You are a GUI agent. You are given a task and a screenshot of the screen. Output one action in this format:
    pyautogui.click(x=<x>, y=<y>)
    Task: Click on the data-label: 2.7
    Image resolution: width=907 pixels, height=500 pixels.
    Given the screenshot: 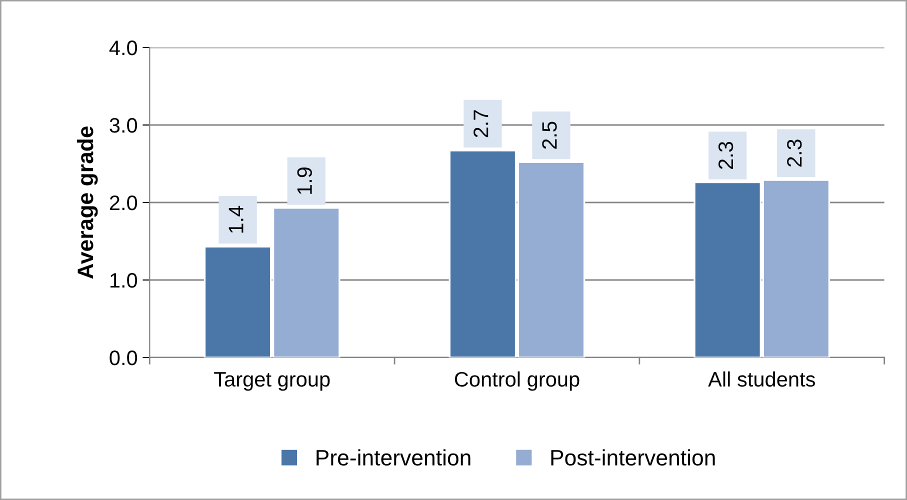 What is the action you would take?
    pyautogui.click(x=481, y=124)
    